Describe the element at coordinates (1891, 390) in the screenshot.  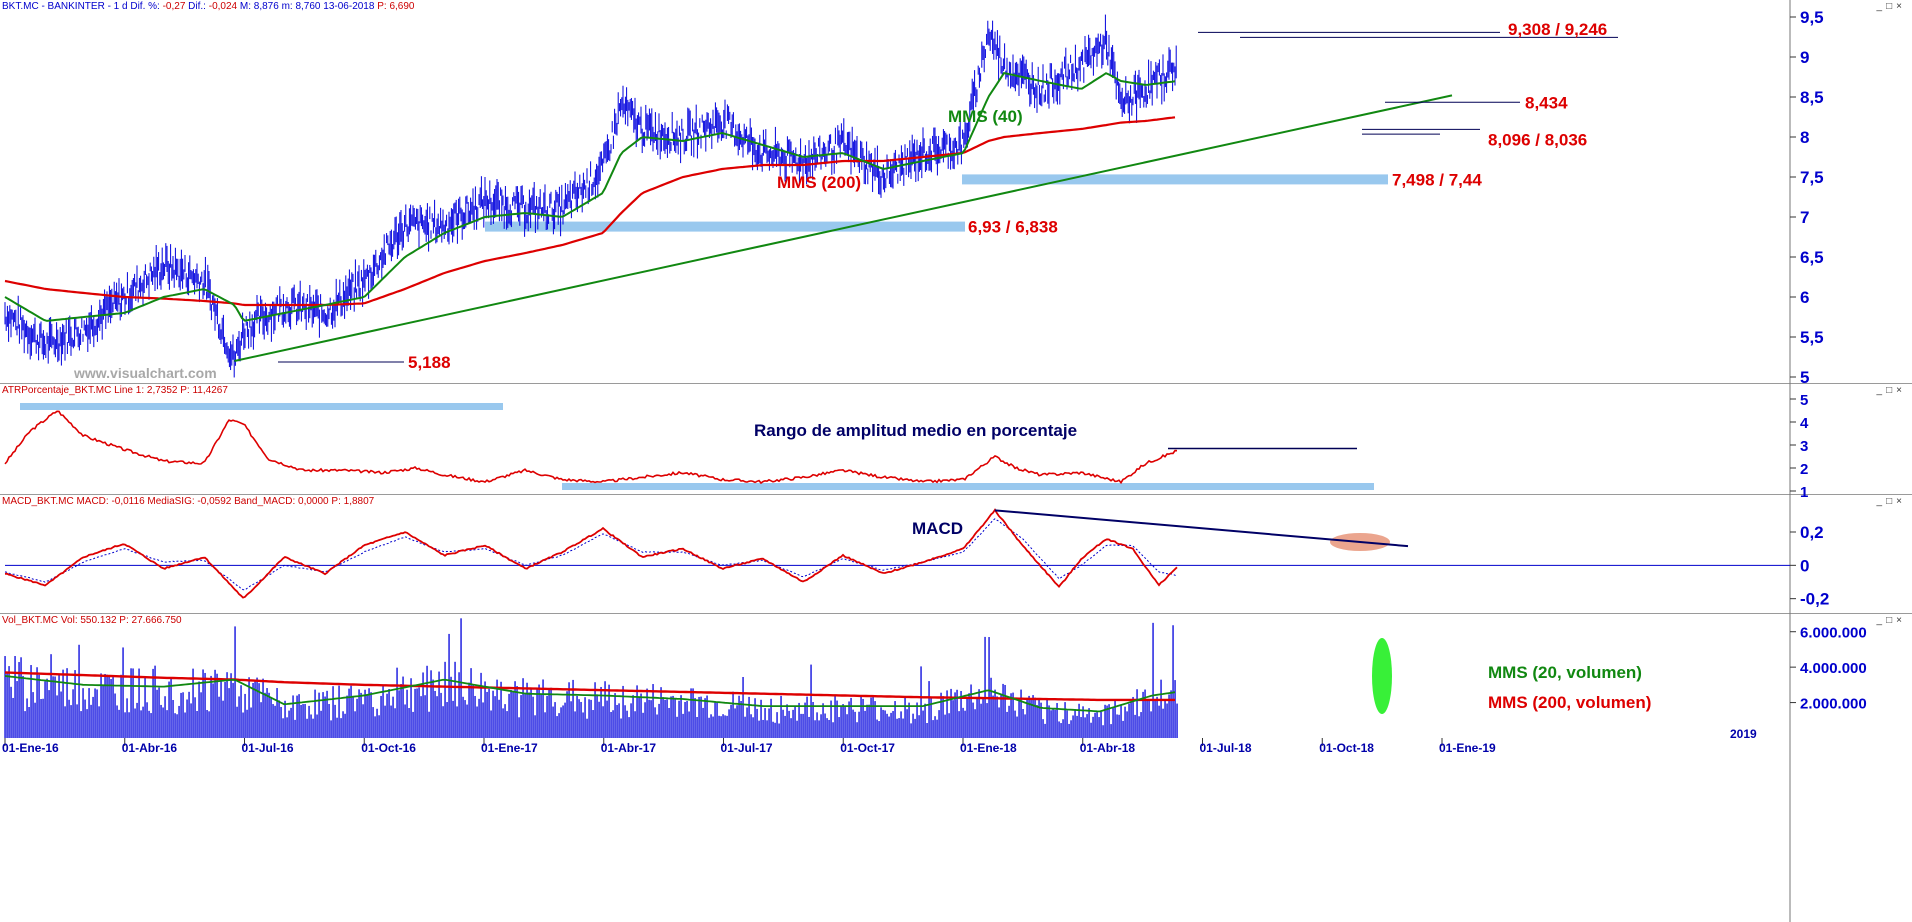
I see `atr-window-buttons: _□×` at that location.